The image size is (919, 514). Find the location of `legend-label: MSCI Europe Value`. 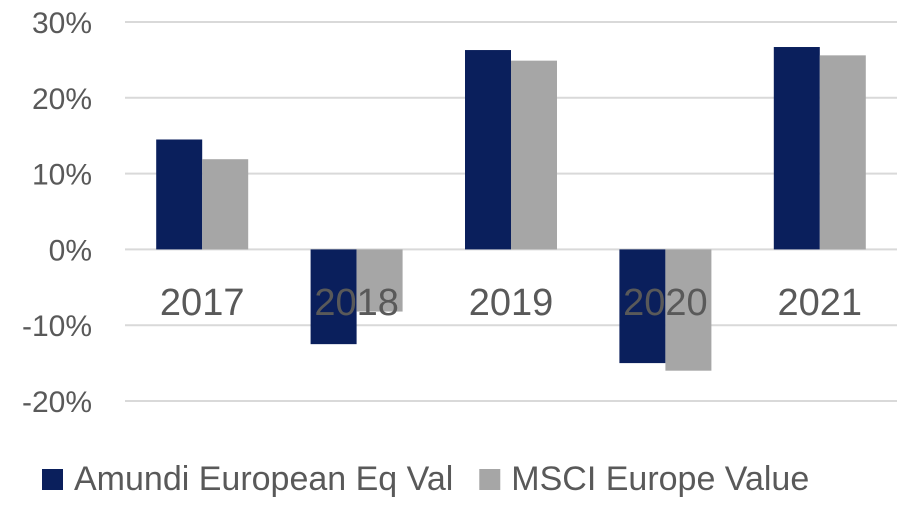

legend-label: MSCI Europe Value is located at coordinates (660, 479).